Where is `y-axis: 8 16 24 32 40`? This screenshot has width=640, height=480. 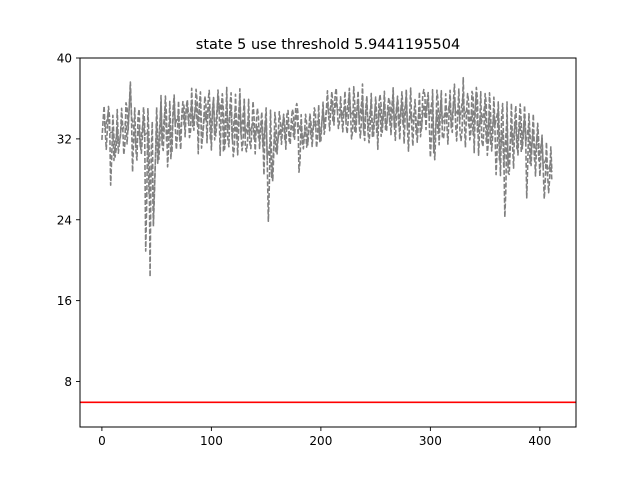 y-axis: 8 16 24 32 40 is located at coordinates (68, 220).